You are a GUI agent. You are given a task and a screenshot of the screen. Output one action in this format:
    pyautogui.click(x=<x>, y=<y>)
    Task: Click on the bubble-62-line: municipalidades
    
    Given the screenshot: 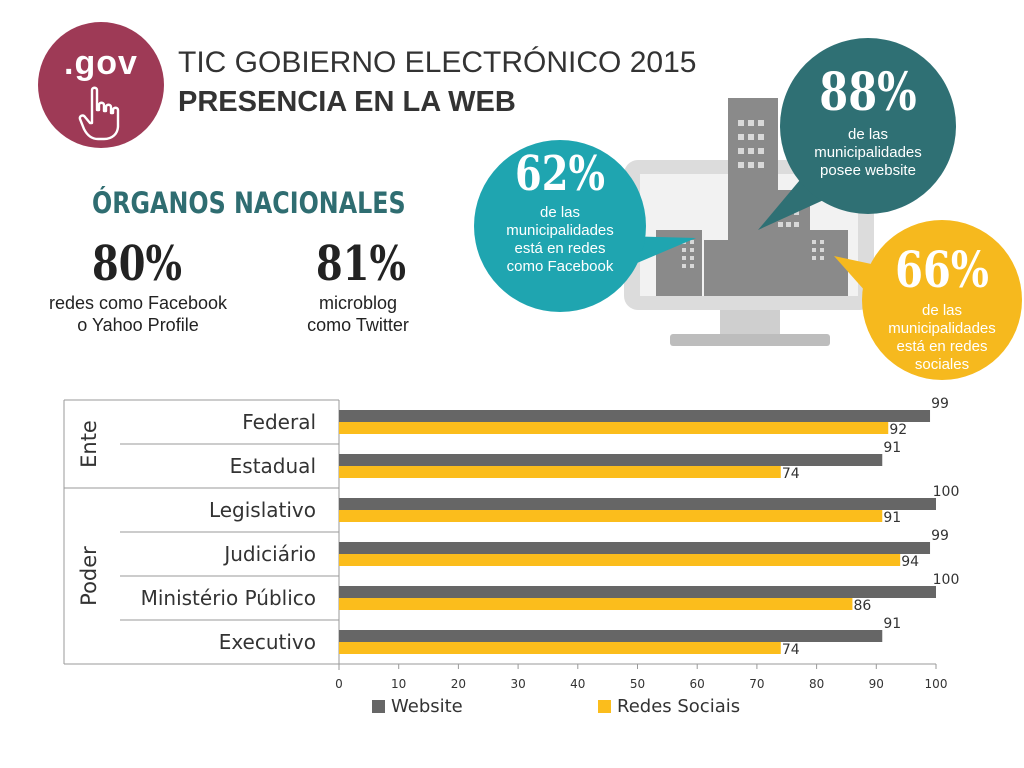 What is the action you would take?
    pyautogui.click(x=560, y=230)
    